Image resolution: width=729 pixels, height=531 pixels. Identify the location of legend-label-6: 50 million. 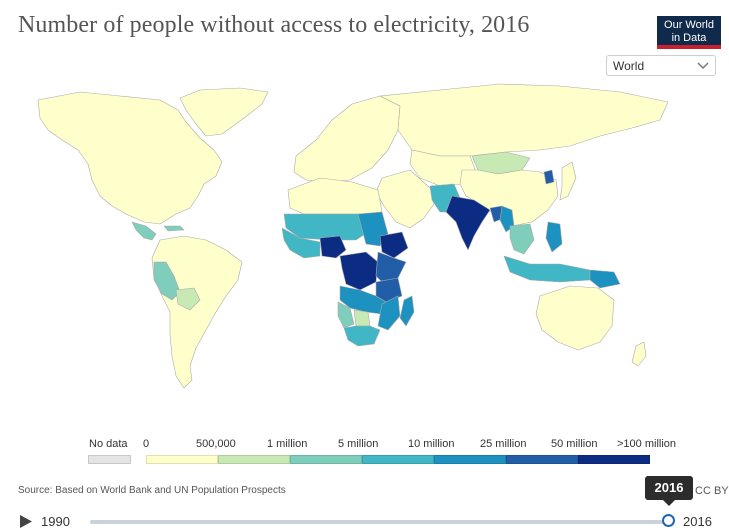
(574, 444).